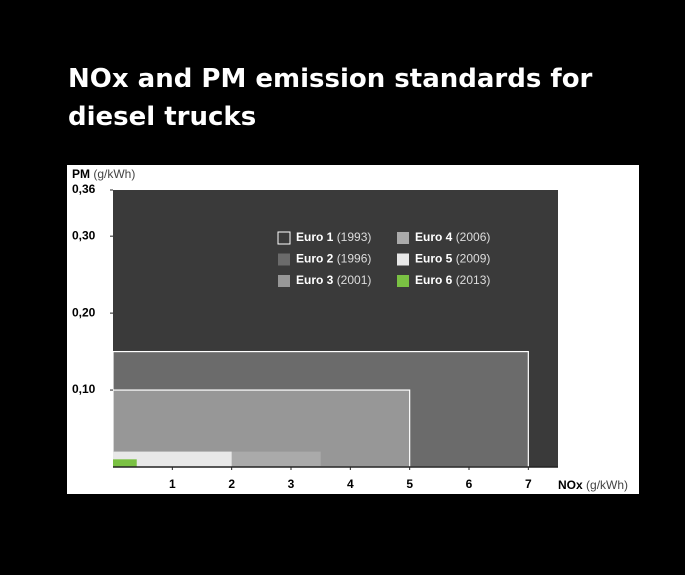 The height and width of the screenshot is (575, 685). I want to click on x-tick-label: 7, so click(528, 484).